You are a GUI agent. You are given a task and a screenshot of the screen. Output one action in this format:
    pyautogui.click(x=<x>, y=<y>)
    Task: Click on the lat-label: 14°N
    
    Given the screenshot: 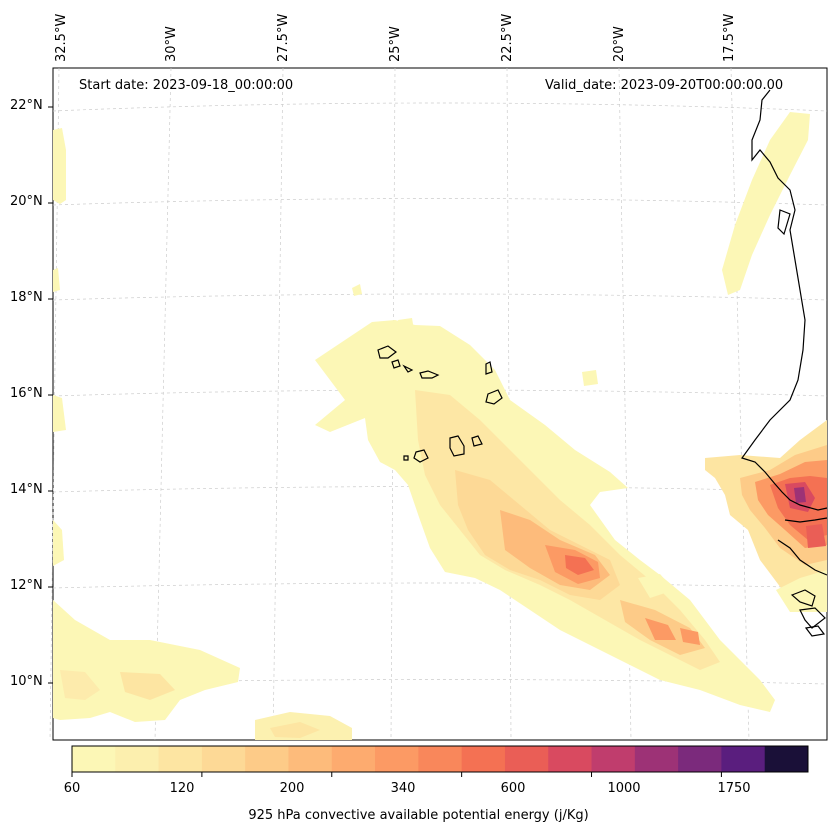 What is the action you would take?
    pyautogui.click(x=26, y=489)
    